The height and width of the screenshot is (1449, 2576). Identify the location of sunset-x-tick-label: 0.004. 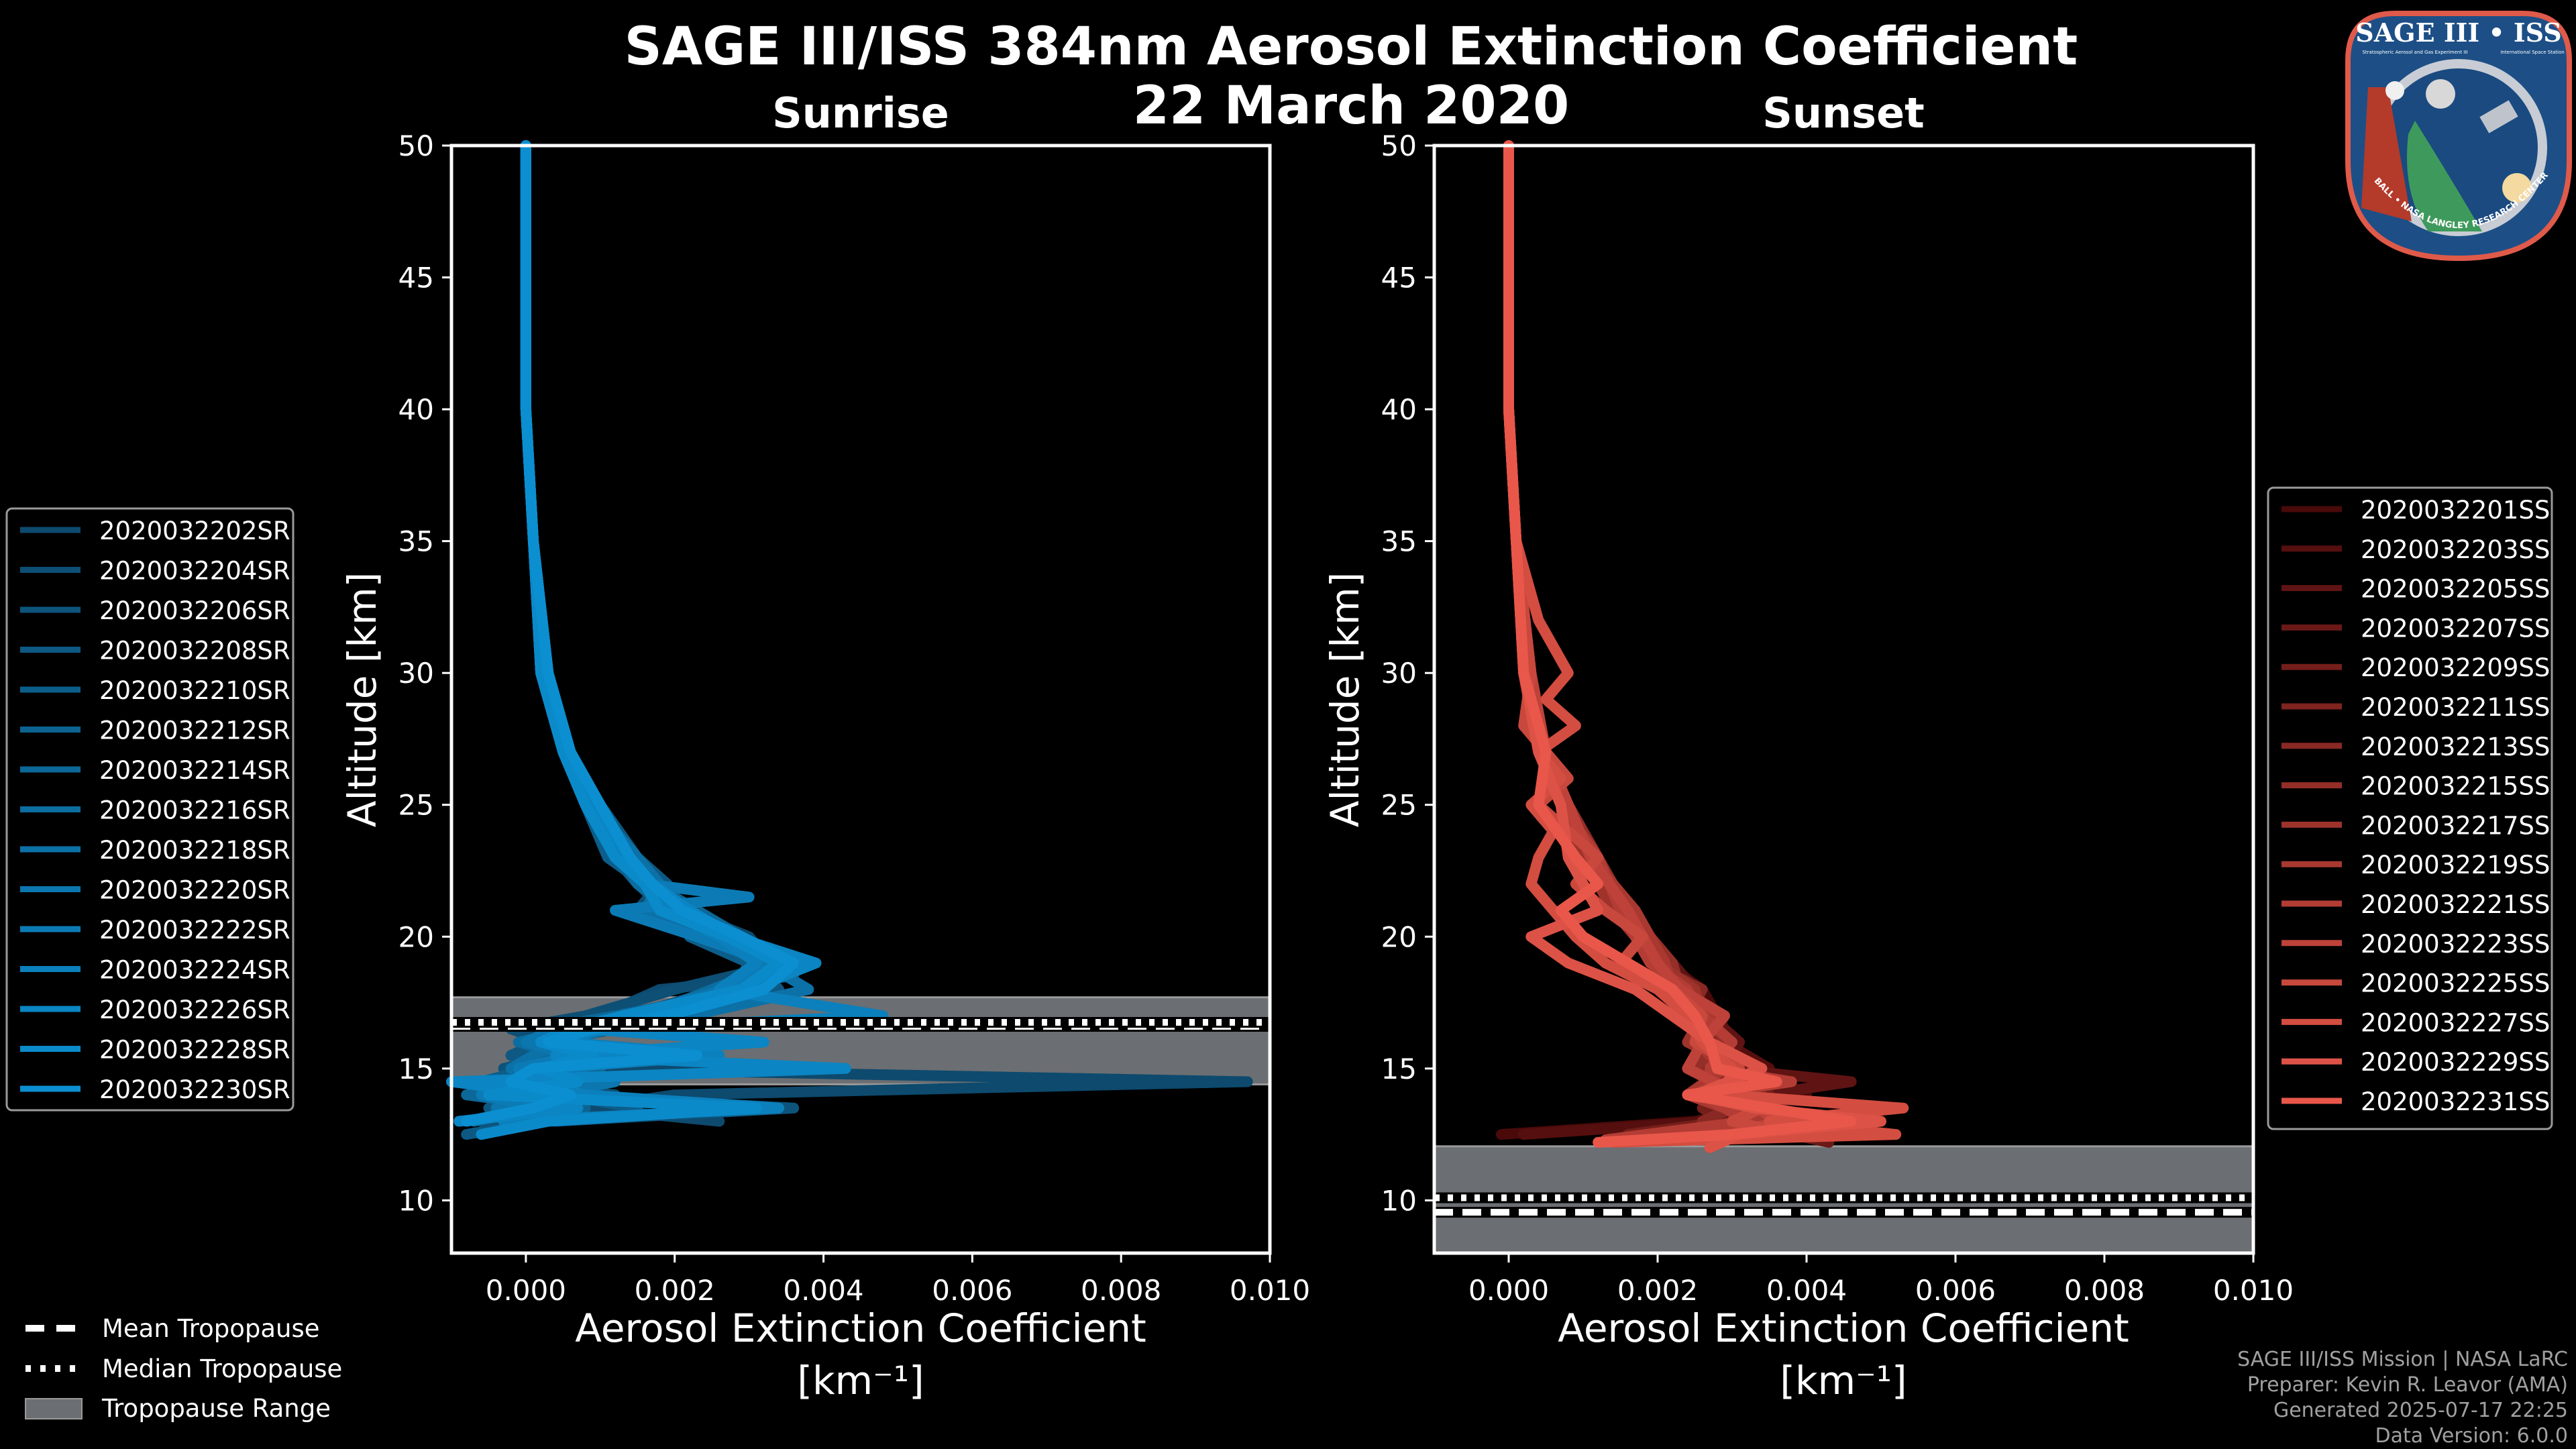
(1806, 1290).